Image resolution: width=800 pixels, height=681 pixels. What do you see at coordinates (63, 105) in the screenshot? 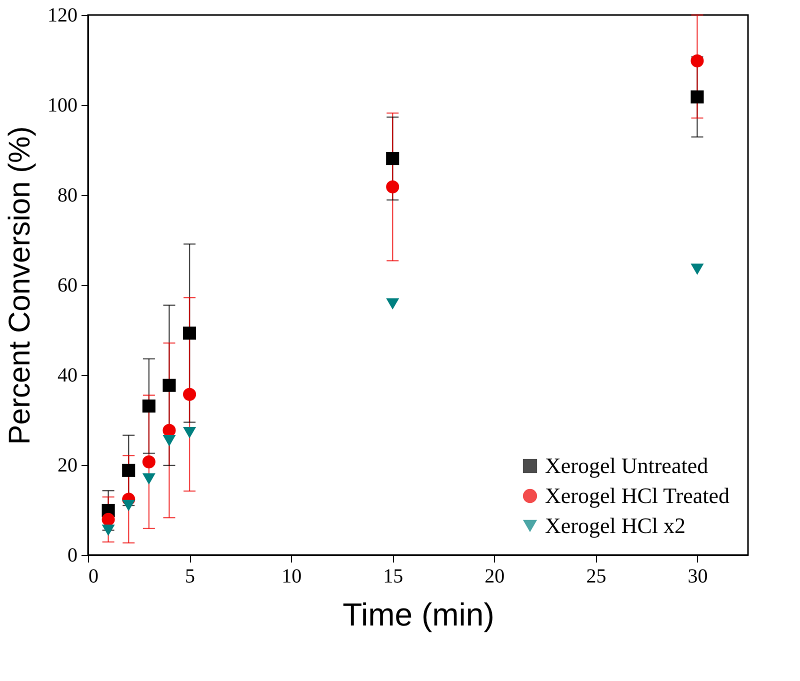
I see `y-tick-label: 100` at bounding box center [63, 105].